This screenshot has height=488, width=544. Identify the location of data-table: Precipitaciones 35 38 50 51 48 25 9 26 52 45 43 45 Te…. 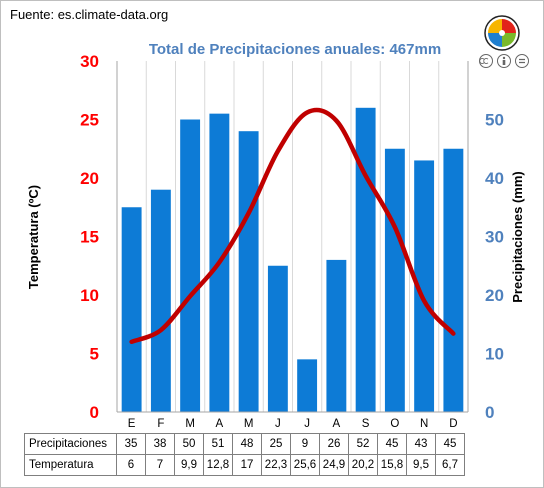
(244, 454).